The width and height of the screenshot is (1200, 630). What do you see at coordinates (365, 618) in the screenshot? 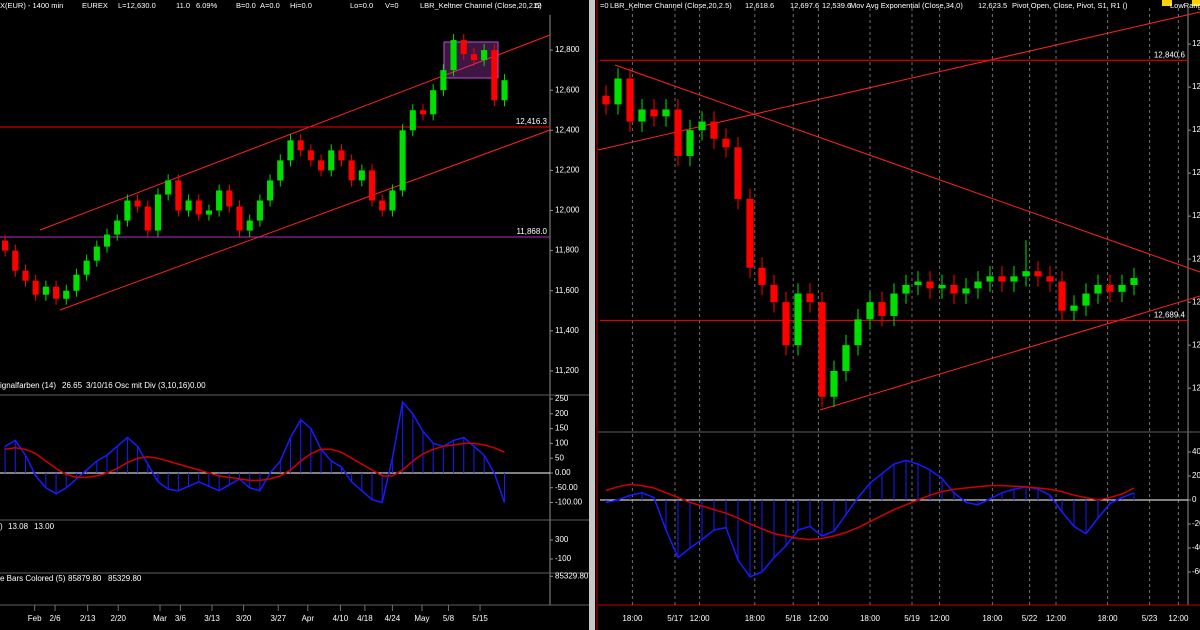
I see `x-tick-label: 4/18` at bounding box center [365, 618].